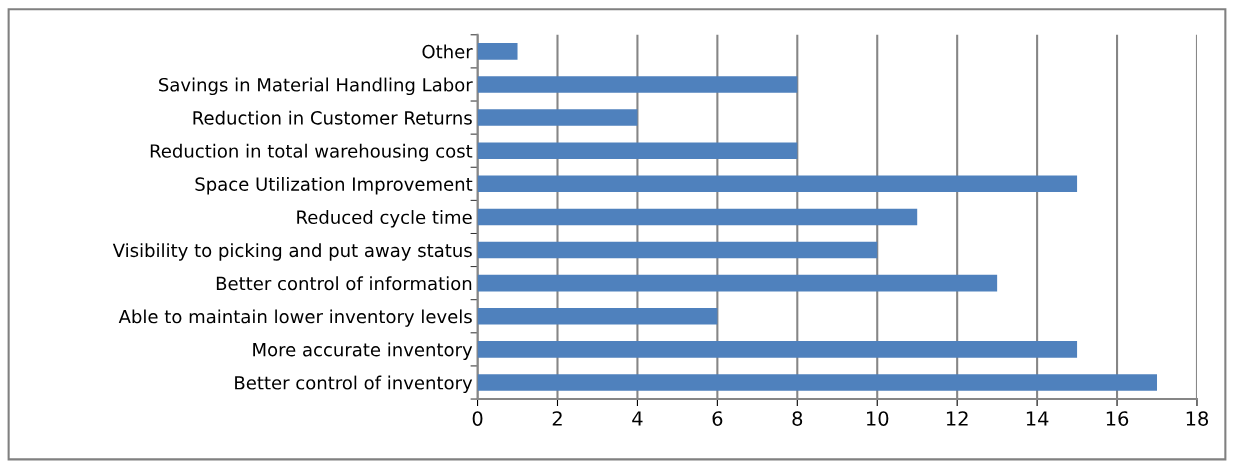 The image size is (1234, 464). What do you see at coordinates (557, 418) in the screenshot?
I see `x-tick-label: 2` at bounding box center [557, 418].